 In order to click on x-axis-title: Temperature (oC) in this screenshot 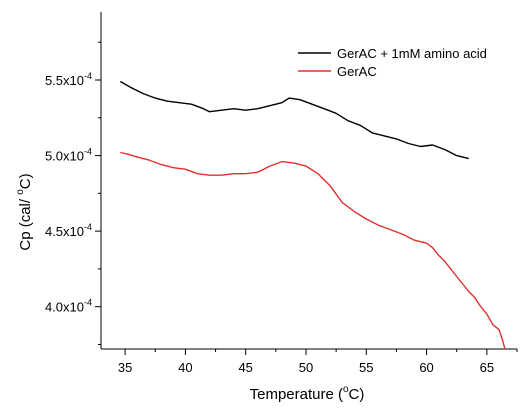, I will do `click(307, 393)`.